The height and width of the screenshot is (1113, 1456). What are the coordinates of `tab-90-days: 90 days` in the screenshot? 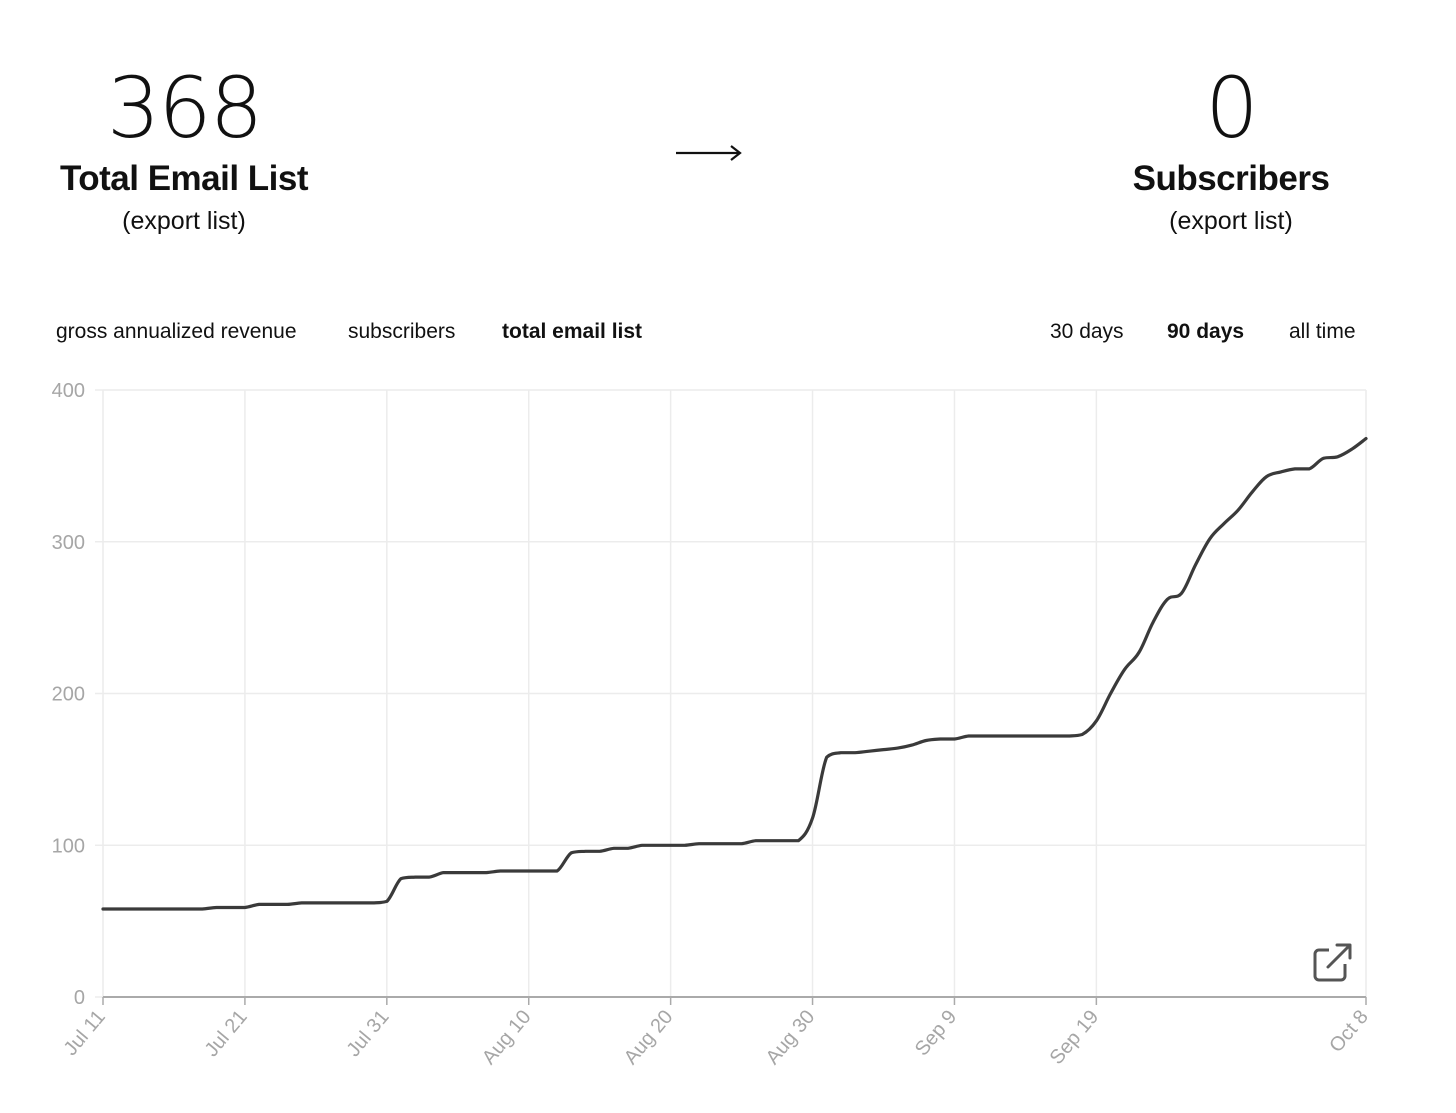 It's located at (1206, 331).